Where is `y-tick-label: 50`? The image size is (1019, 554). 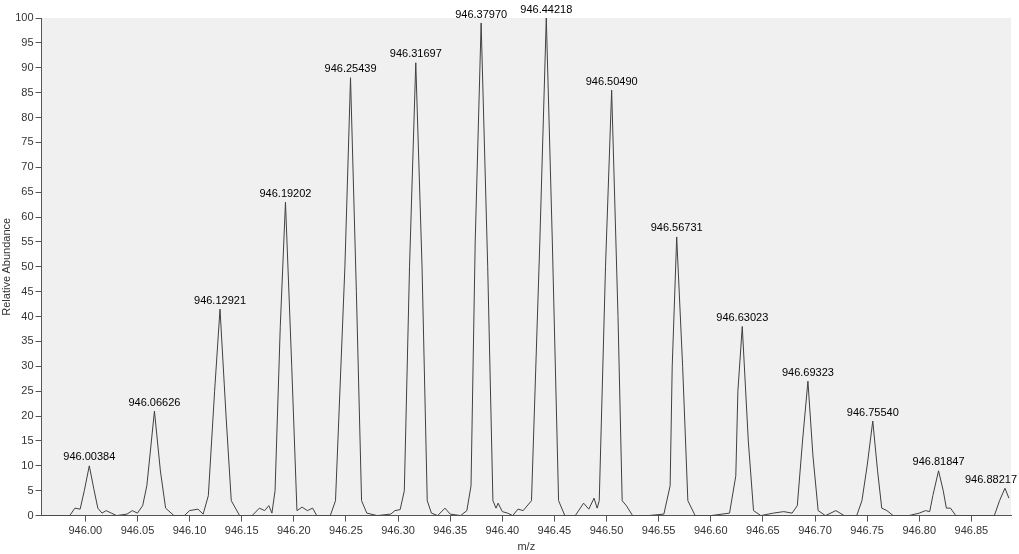 y-tick-label: 50 is located at coordinates (27, 265).